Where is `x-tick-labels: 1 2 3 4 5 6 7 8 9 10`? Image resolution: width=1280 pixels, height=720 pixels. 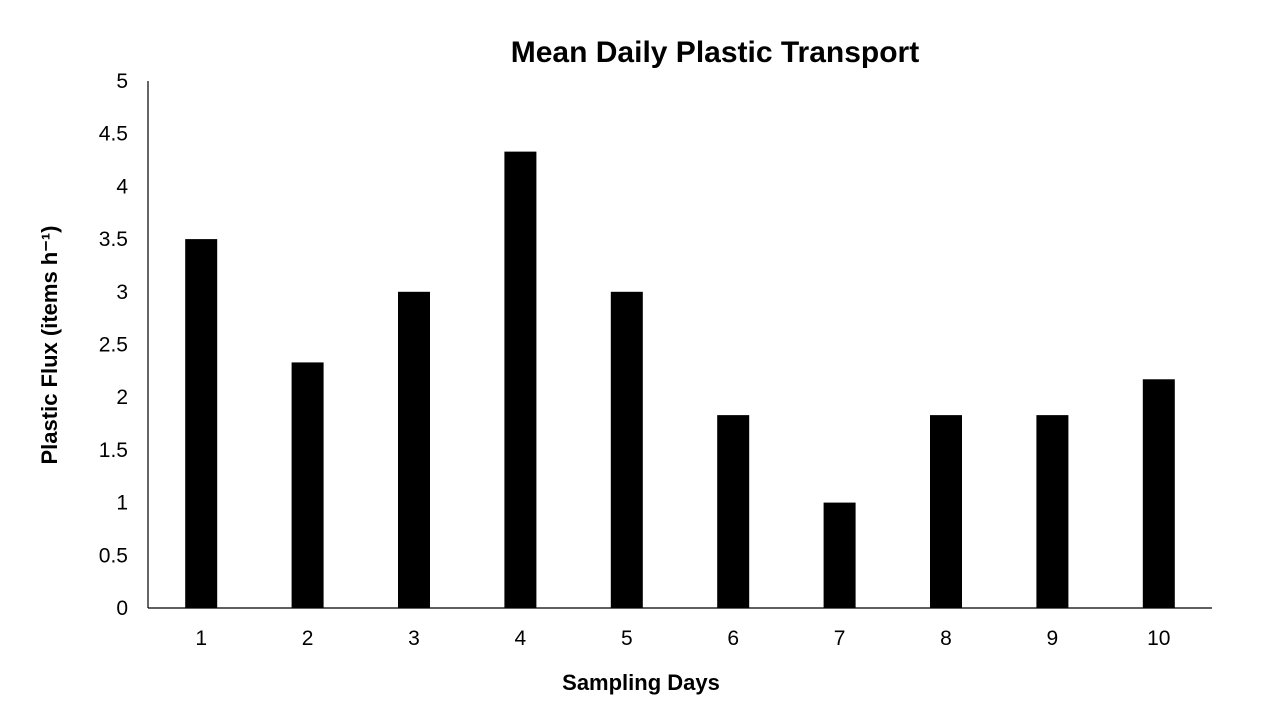 x-tick-labels: 1 2 3 4 5 6 7 8 9 10 is located at coordinates (682, 638).